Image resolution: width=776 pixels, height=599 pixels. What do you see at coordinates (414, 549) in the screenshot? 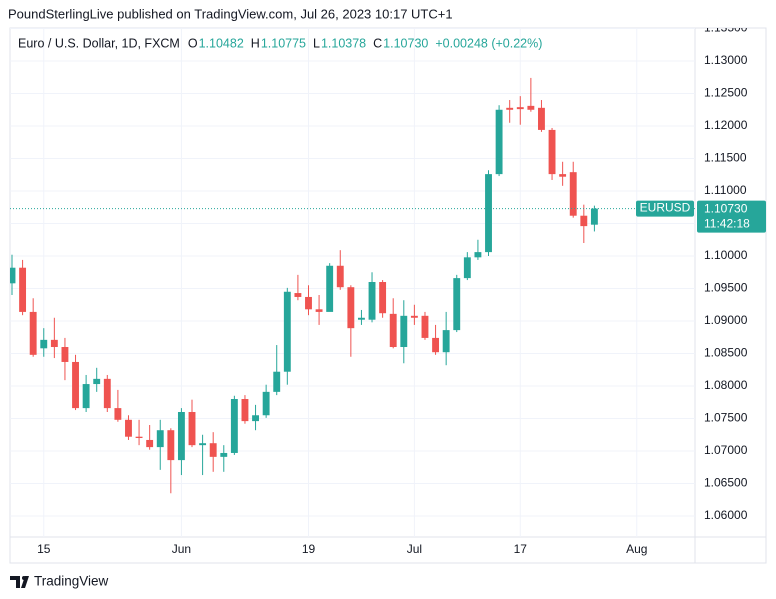
I see `x-tick-label: Jul` at bounding box center [414, 549].